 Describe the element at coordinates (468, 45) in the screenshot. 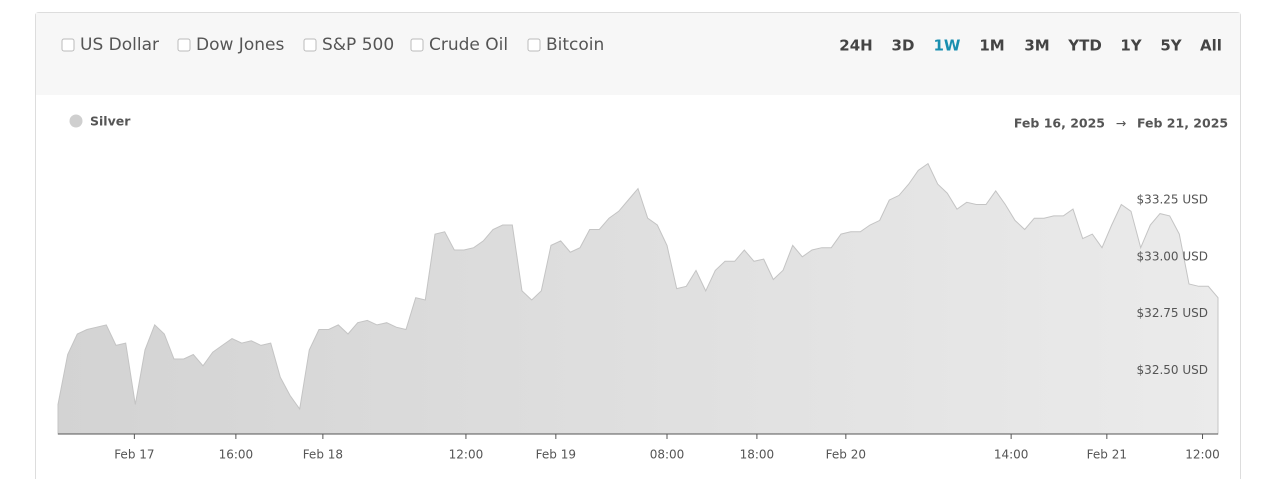

I see `checkbox-label: Crude Oil` at that location.